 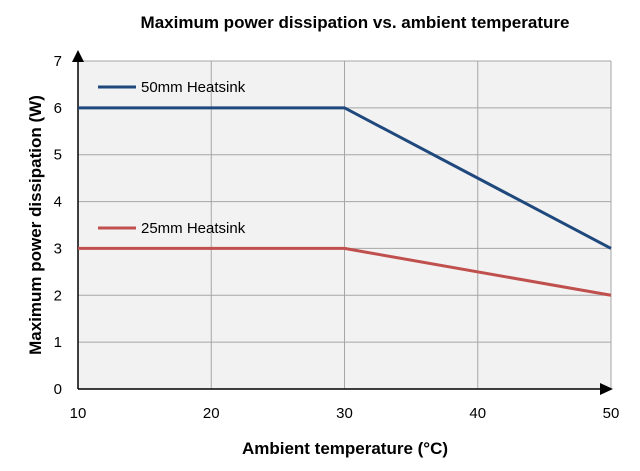 What do you see at coordinates (172, 158) in the screenshot?
I see `legend: 50mm Heatsink 25mm Heatsink` at bounding box center [172, 158].